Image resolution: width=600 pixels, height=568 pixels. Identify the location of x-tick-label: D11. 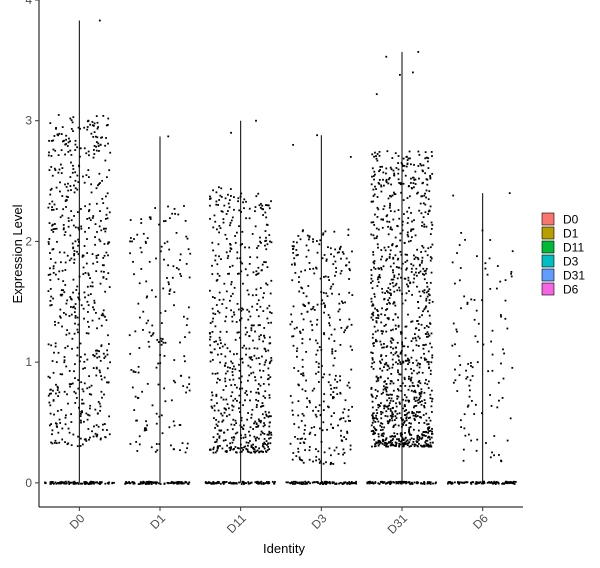
(236, 523).